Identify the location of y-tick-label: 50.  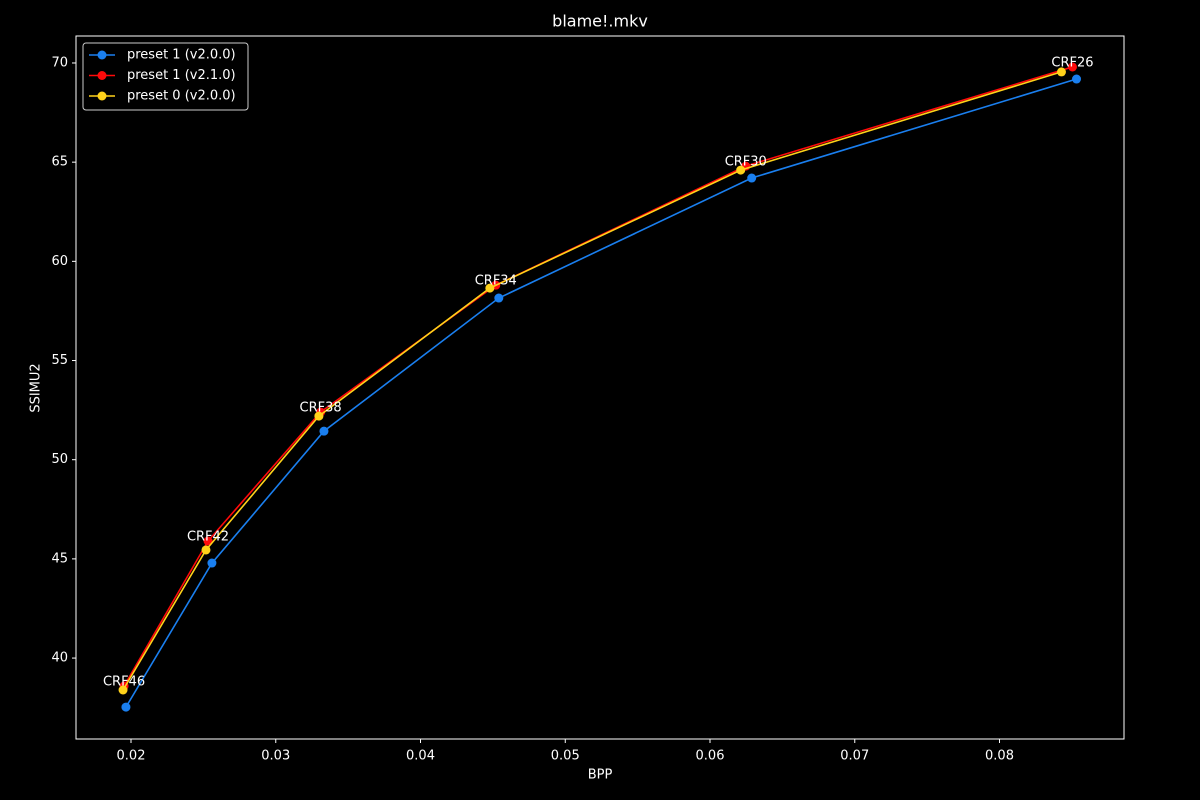
(59, 459).